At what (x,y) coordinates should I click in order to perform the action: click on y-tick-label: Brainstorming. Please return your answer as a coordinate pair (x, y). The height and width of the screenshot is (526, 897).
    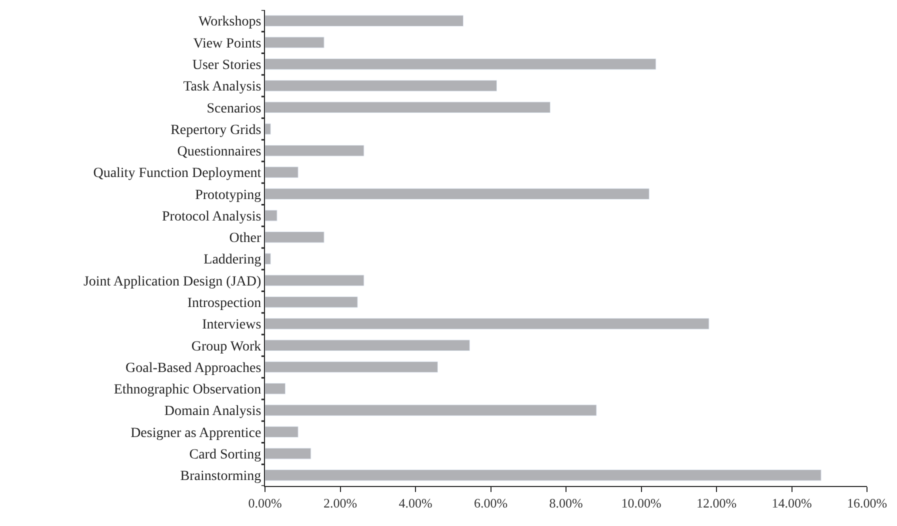
    Looking at the image, I should click on (221, 476).